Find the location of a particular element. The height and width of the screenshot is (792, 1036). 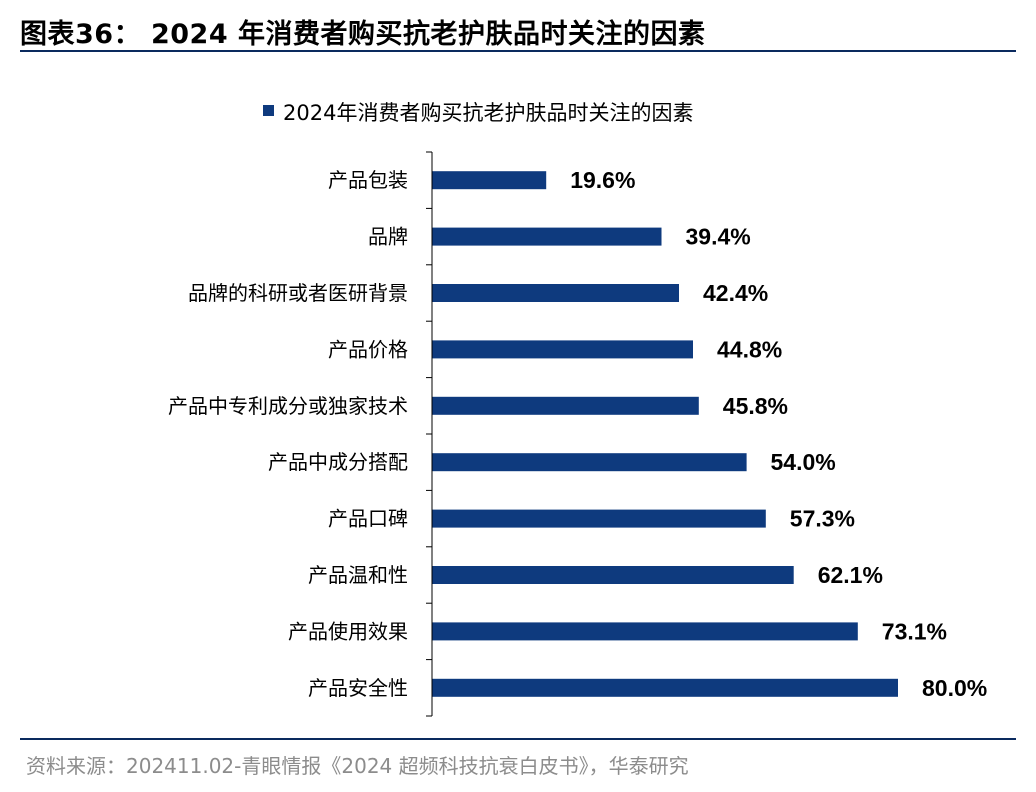

title-rule is located at coordinates (518, 51).